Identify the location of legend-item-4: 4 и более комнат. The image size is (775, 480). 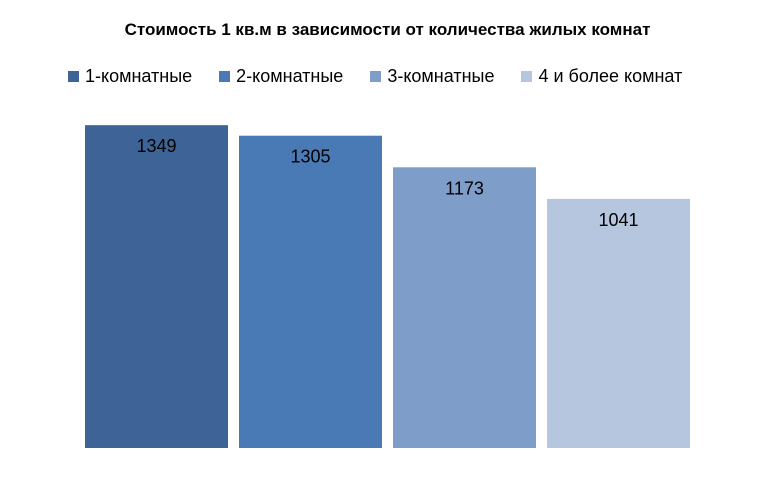
(601, 76).